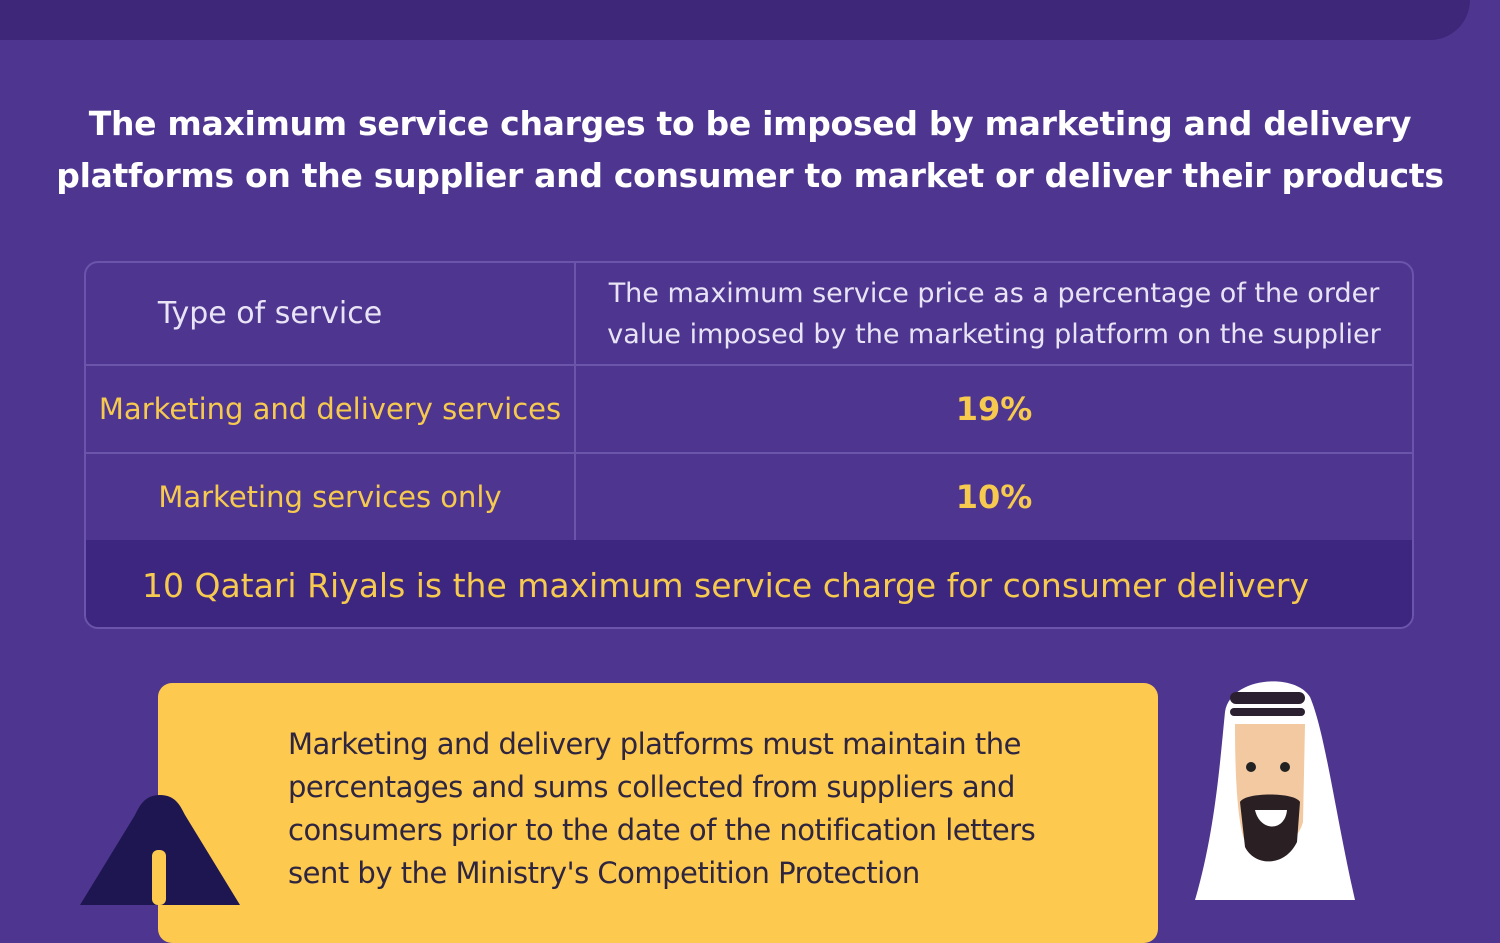 Image resolution: width=1500 pixels, height=943 pixels. Describe the element at coordinates (735, 20) in the screenshot. I see `top-banner` at that location.